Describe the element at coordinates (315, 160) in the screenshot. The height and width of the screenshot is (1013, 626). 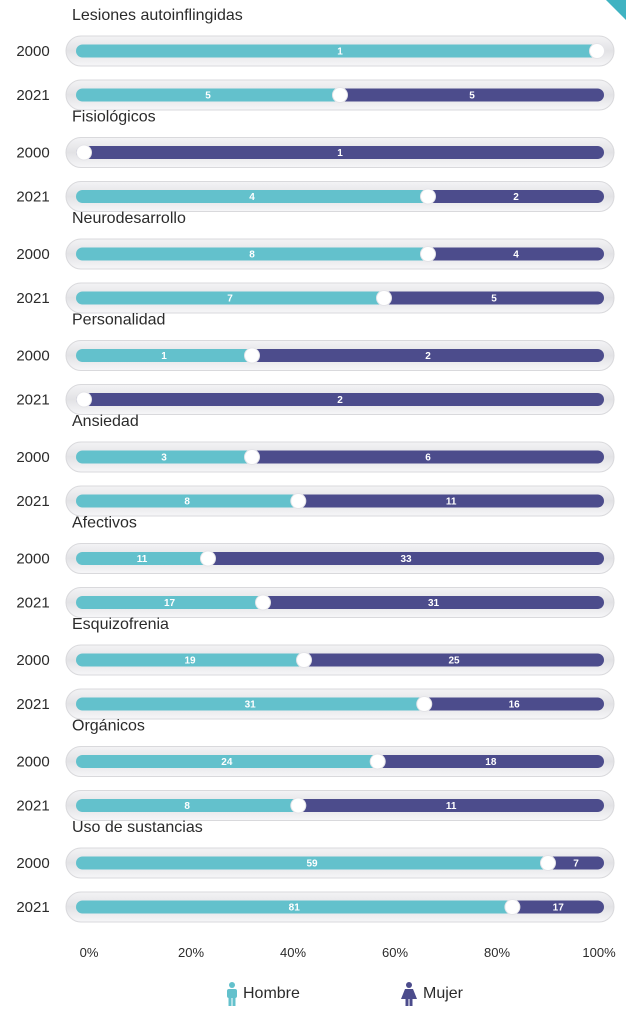
I see `category-group: Fisiológicos 2000 1 2021 4 2` at that location.